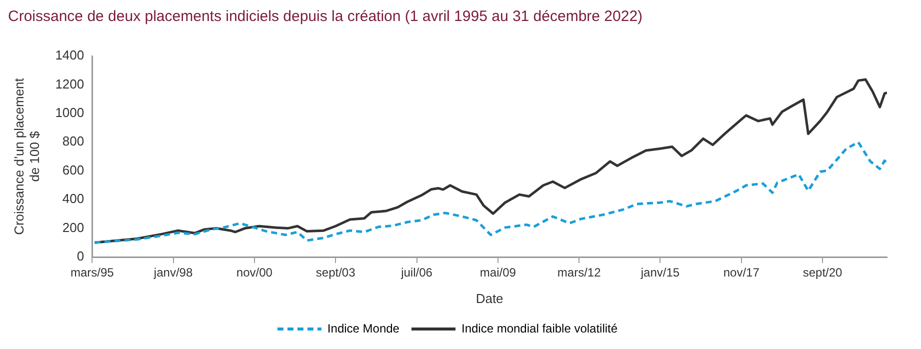 The width and height of the screenshot is (921, 349). What do you see at coordinates (363, 328) in the screenshot?
I see `legend-label: Indice Monde` at bounding box center [363, 328].